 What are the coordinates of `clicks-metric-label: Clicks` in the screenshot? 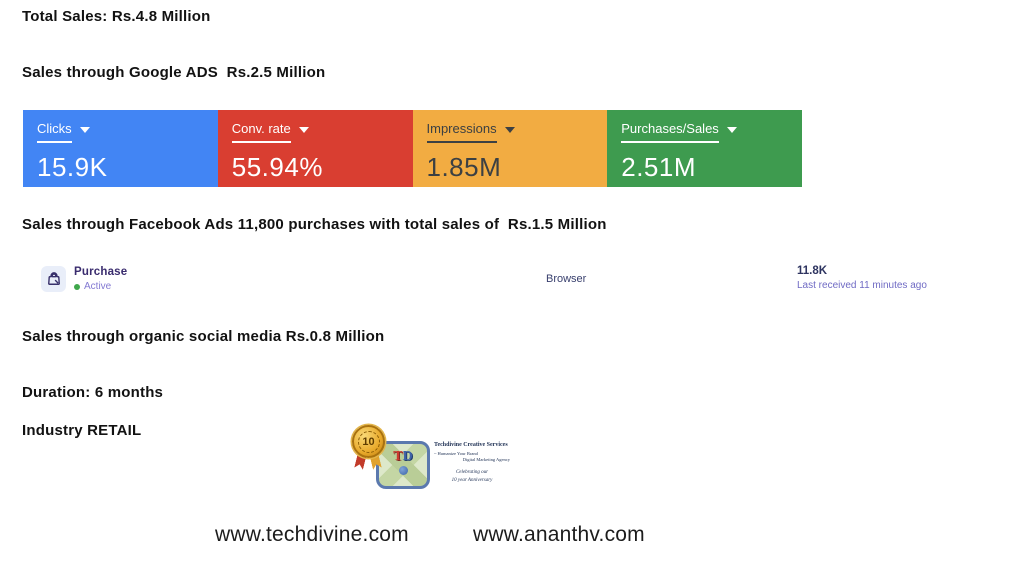 It's located at (54, 132).